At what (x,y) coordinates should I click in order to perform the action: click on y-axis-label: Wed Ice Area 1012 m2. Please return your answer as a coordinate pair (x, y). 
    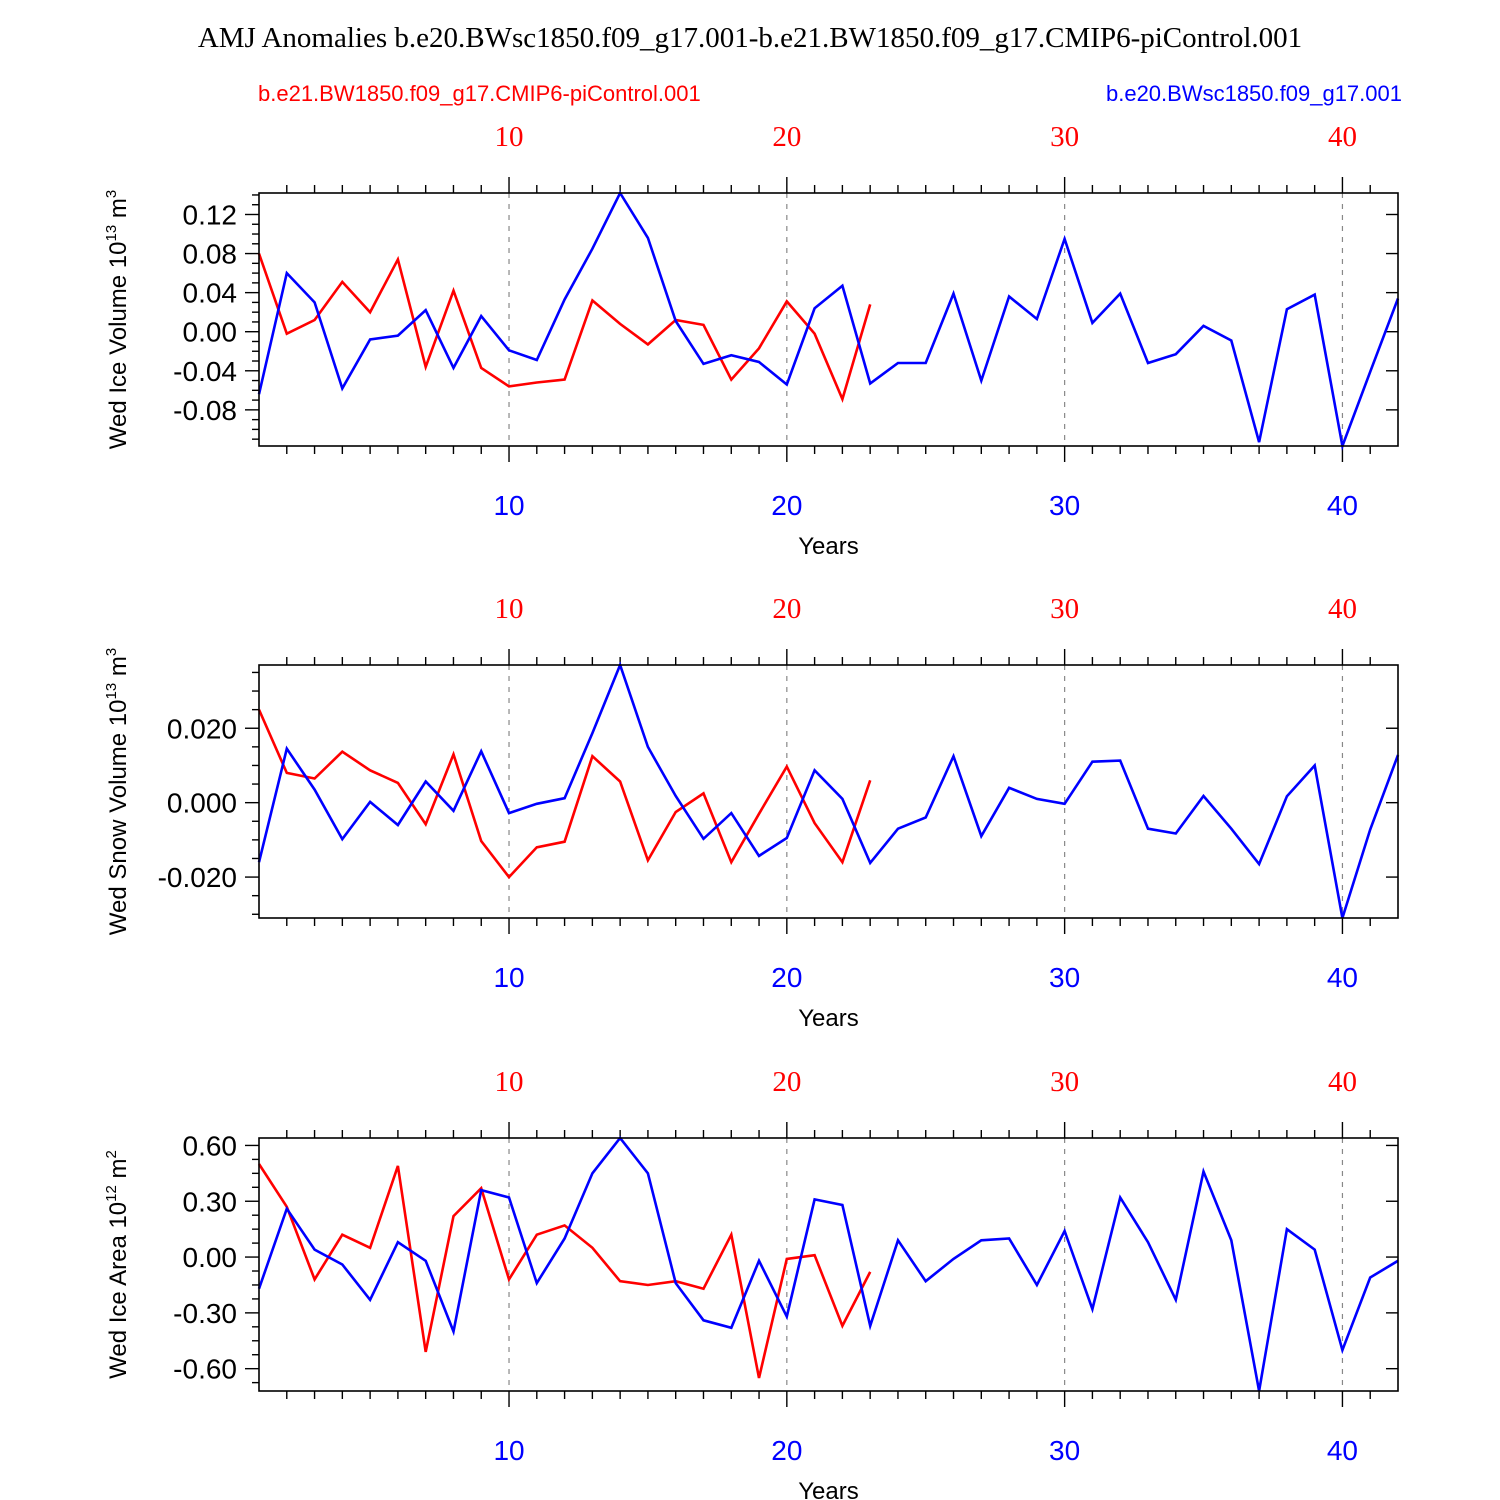
    Looking at the image, I should click on (117, 1264).